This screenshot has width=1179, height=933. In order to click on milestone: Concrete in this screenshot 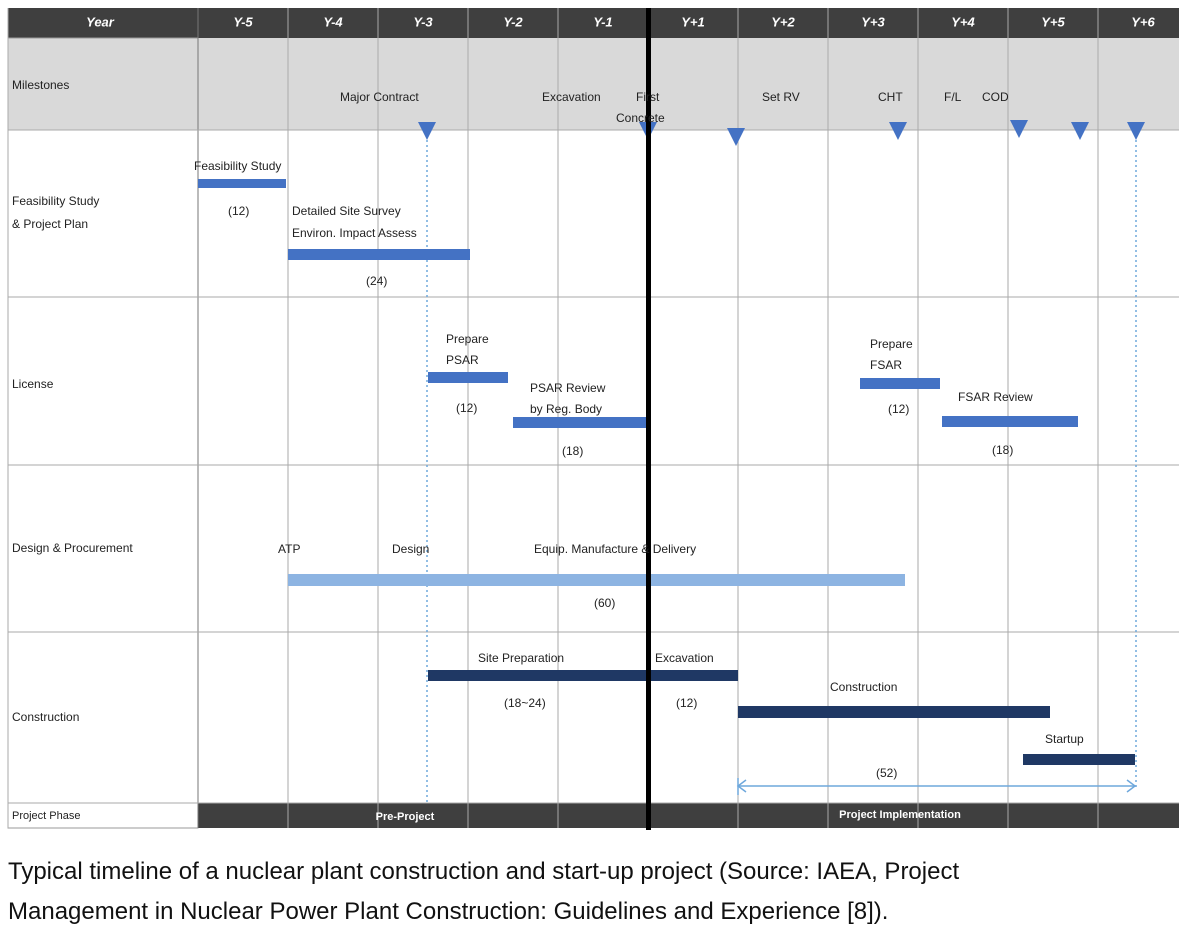, I will do `click(640, 118)`.